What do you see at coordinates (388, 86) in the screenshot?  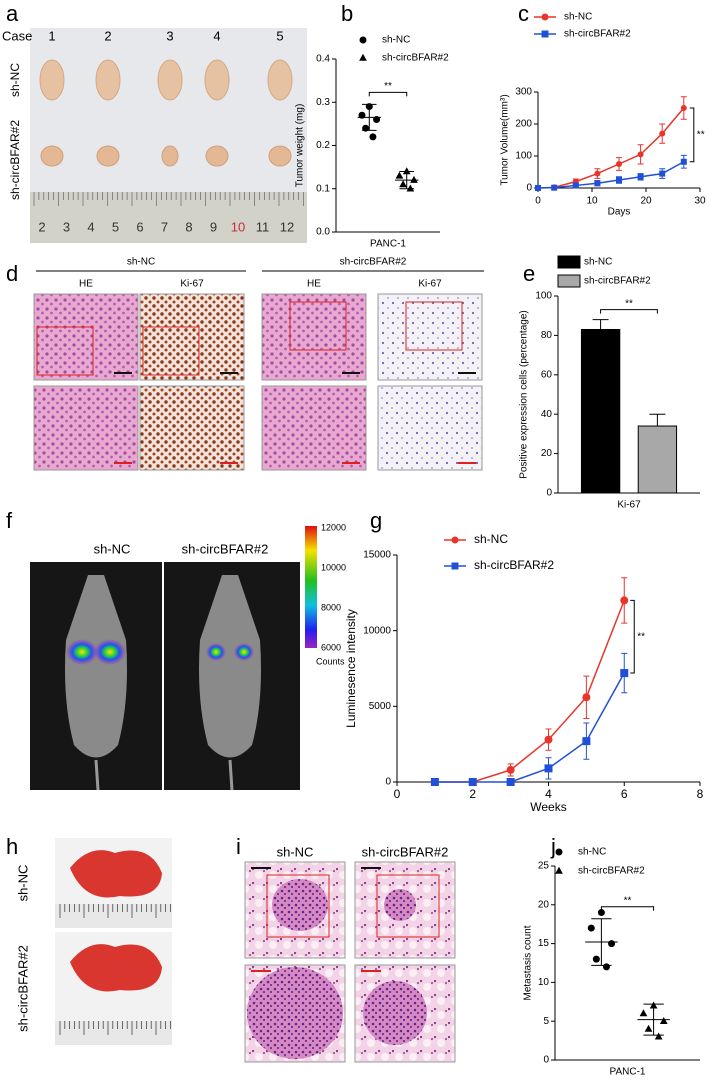 I see `annotation: **` at bounding box center [388, 86].